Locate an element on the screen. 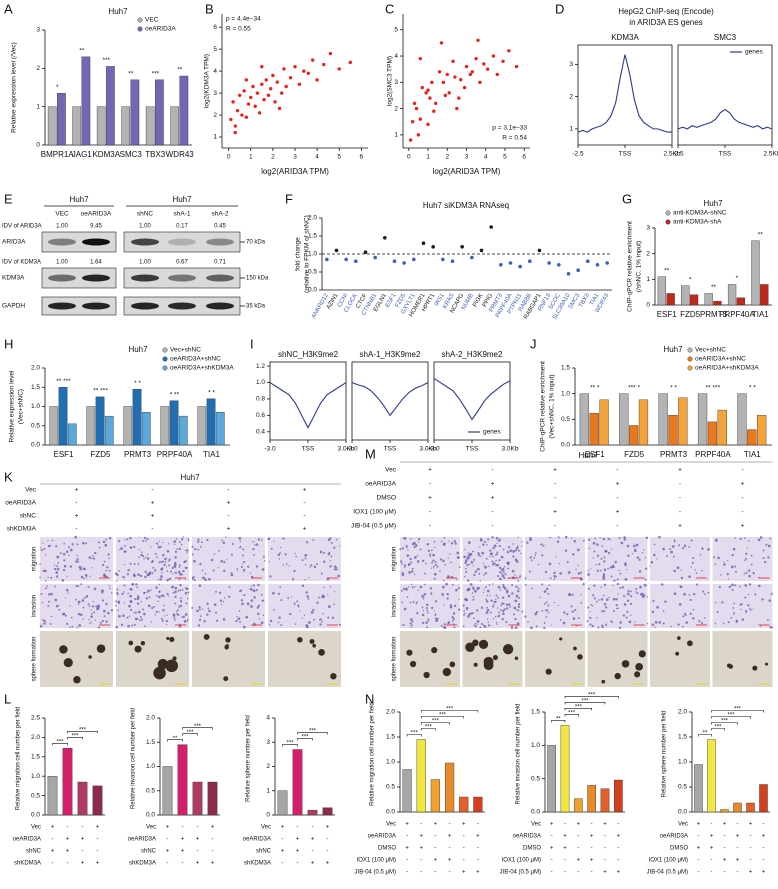 This screenshot has width=778, height=889. y-tick-label: 2.0 is located at coordinates (35, 737).